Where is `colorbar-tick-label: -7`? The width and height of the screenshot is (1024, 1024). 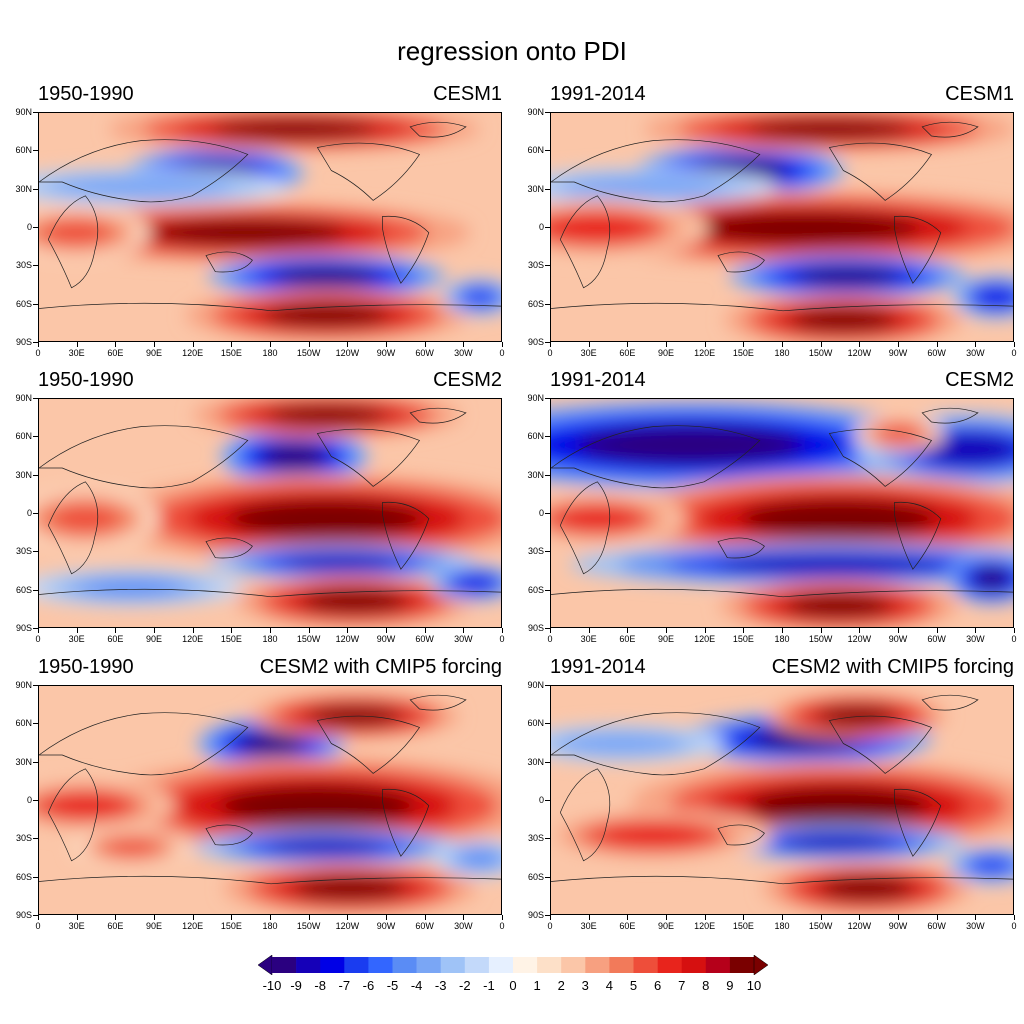
colorbar-tick-label: -7 is located at coordinates (344, 985).